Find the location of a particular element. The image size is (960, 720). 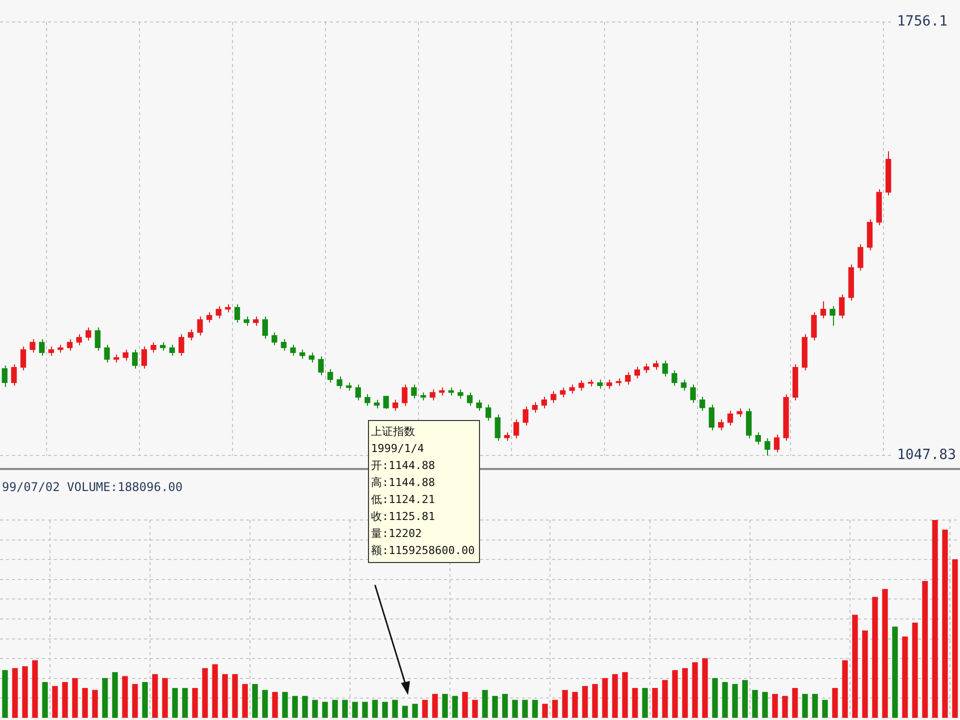

annotation: 上证指数 is located at coordinates (393, 432).